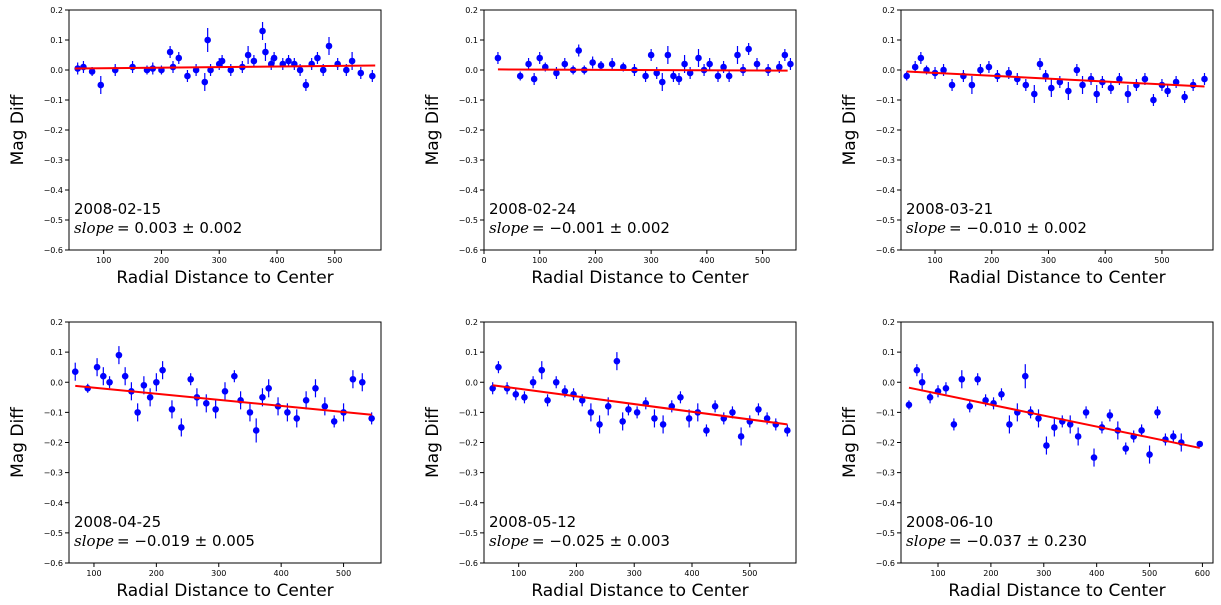  What do you see at coordinates (949, 522) in the screenshot?
I see `date-annotation: 2008-06-10` at bounding box center [949, 522].